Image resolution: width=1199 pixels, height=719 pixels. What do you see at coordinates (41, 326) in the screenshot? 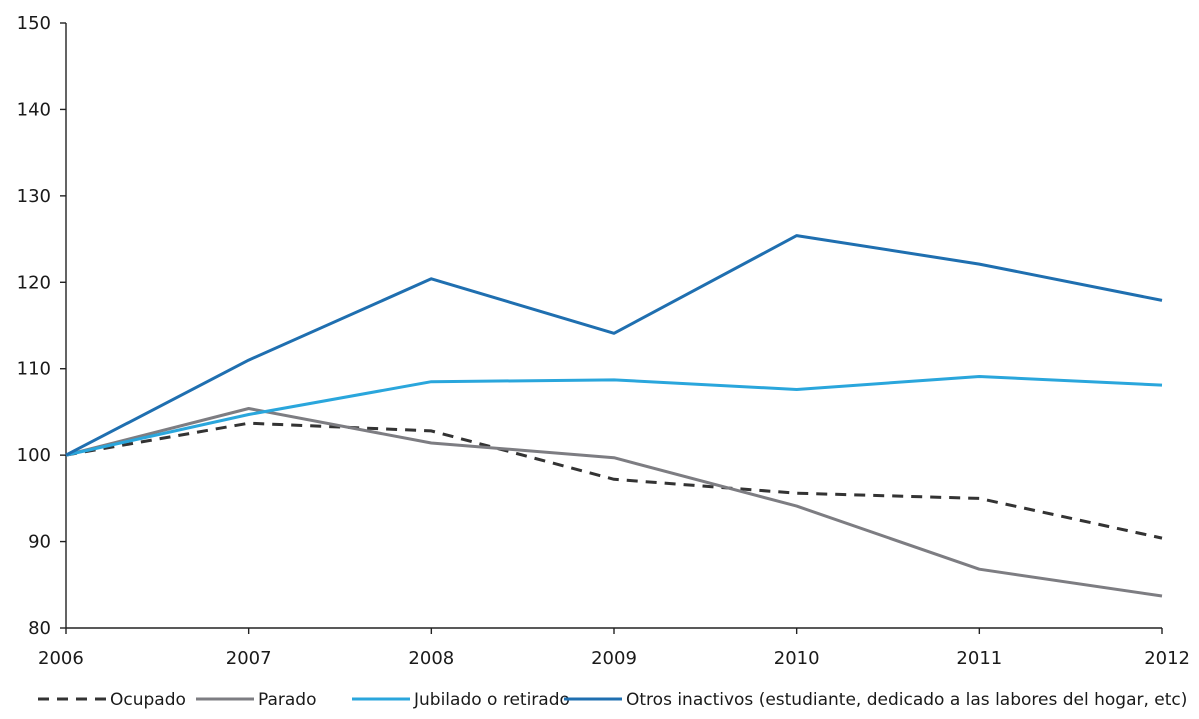
I see `y-ticks: 80 90 100 110 120 130 140 150` at bounding box center [41, 326].